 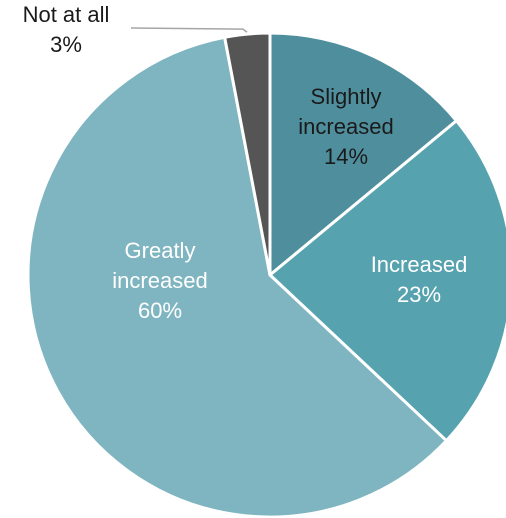 What do you see at coordinates (66, 44) in the screenshot?
I see `slice-value-label: 3%` at bounding box center [66, 44].